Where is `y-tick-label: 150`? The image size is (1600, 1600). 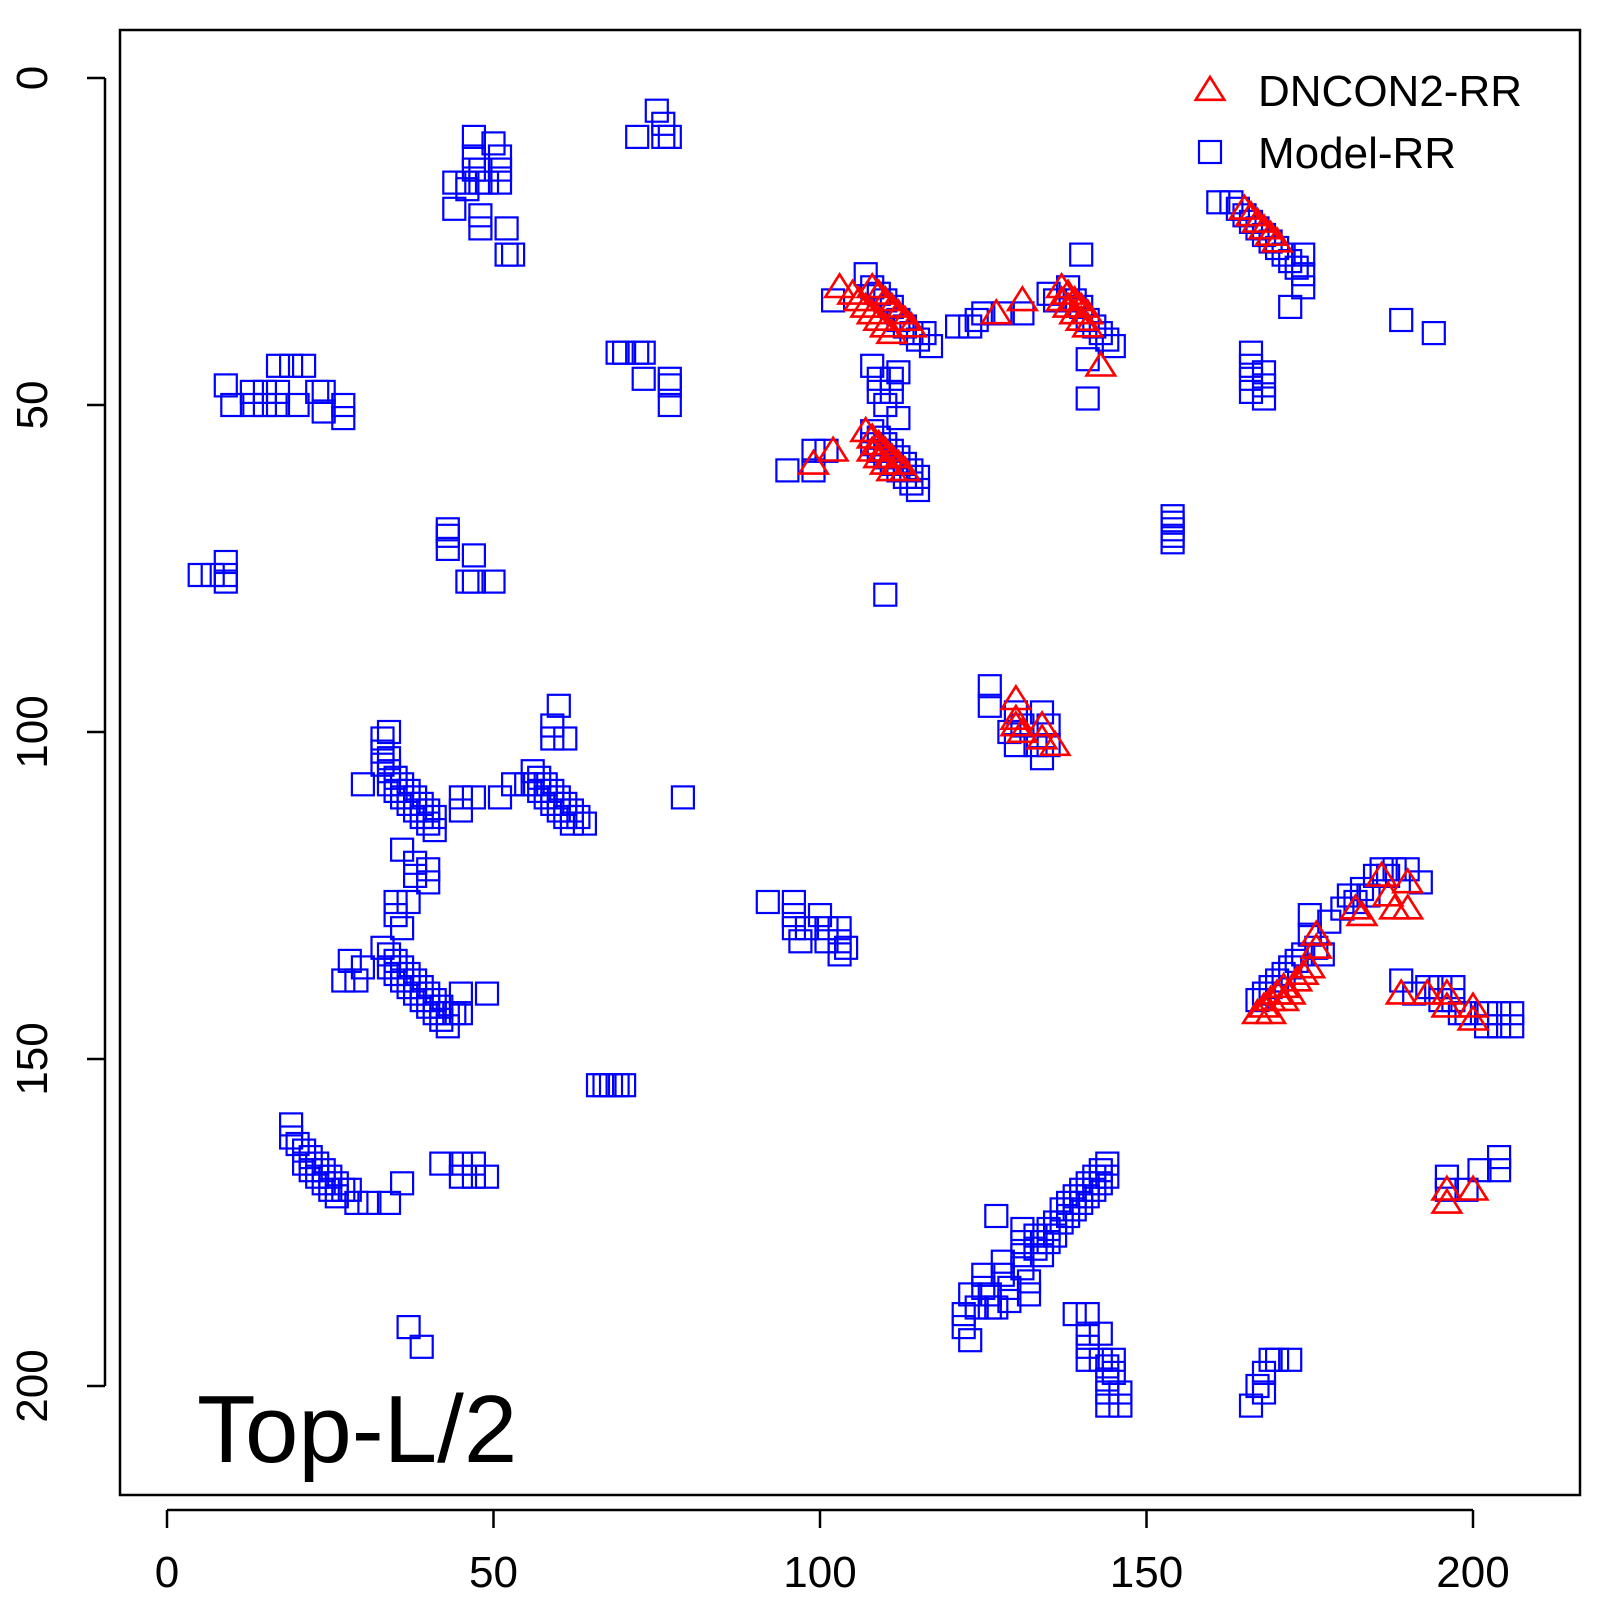
y-tick-label: 150 is located at coordinates (32, 1058).